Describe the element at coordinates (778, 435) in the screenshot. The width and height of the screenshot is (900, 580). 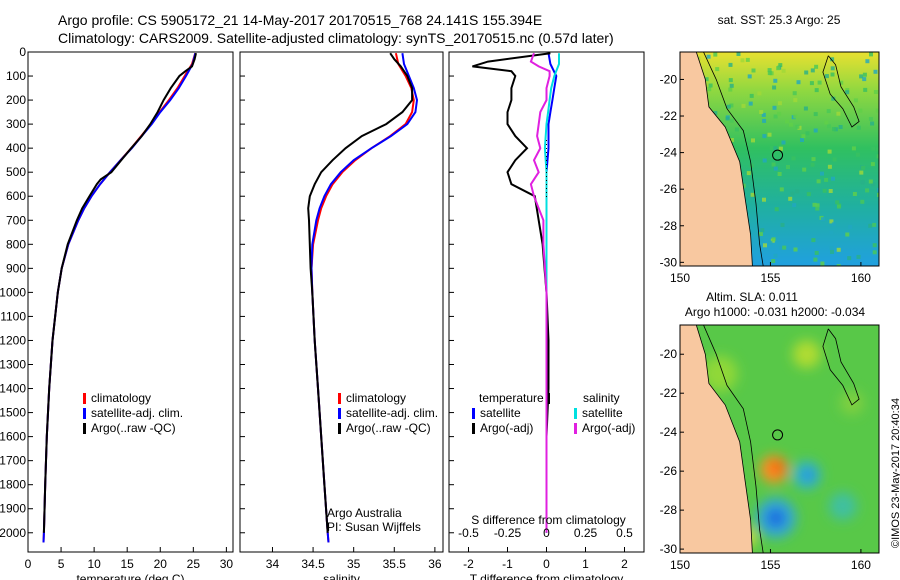
I see `float-position-marker` at that location.